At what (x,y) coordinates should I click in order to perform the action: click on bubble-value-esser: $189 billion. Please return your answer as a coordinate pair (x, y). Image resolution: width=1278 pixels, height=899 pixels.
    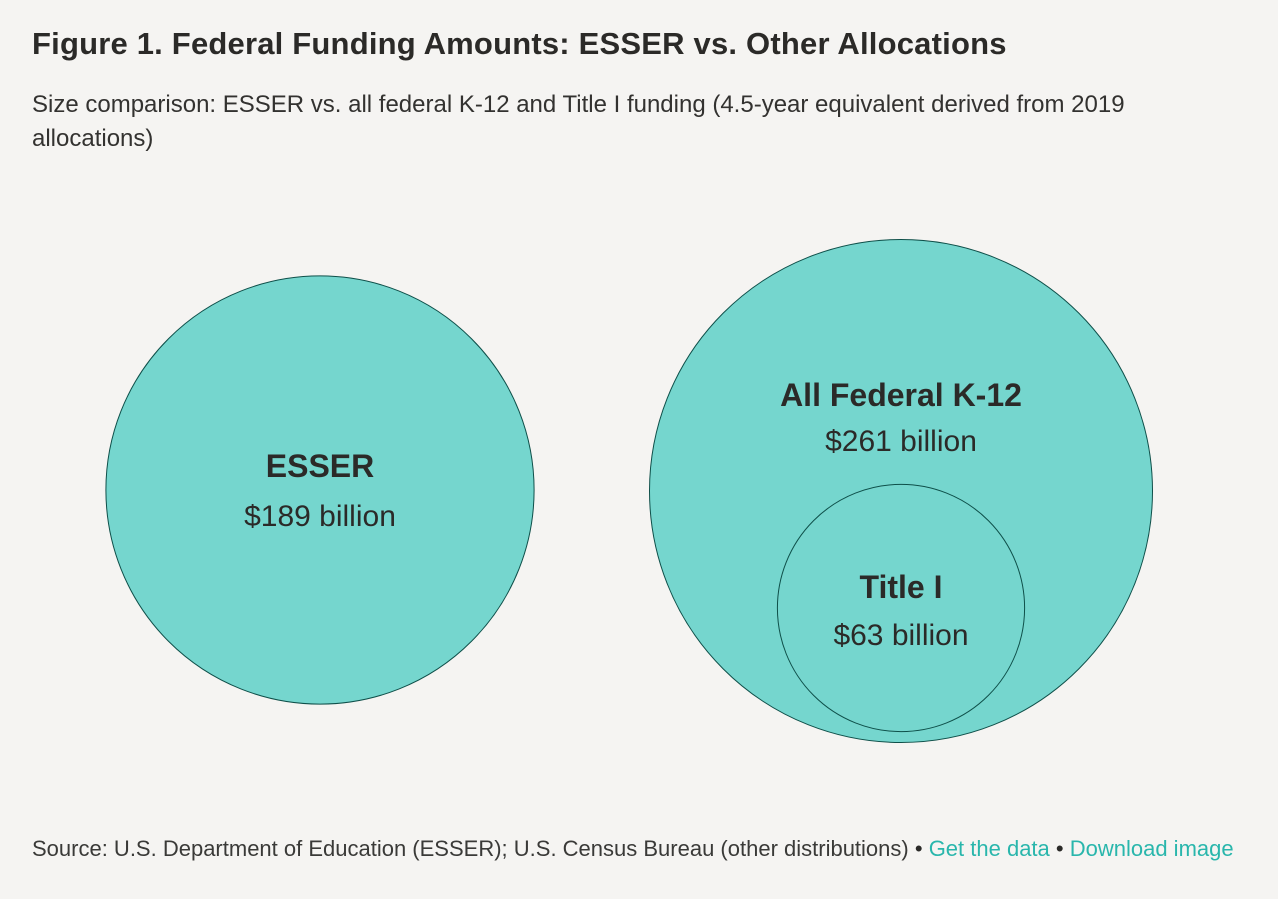
    Looking at the image, I should click on (320, 516).